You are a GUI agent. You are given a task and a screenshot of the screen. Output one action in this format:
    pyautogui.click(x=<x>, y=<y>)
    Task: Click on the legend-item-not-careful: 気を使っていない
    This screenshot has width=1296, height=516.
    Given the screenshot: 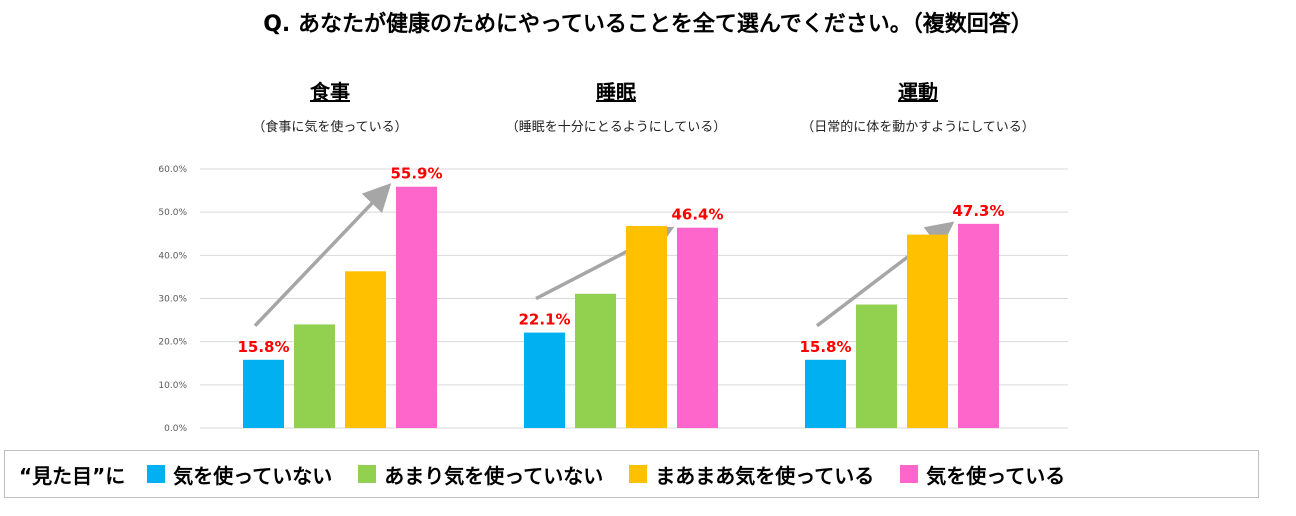 What is the action you would take?
    pyautogui.click(x=239, y=474)
    